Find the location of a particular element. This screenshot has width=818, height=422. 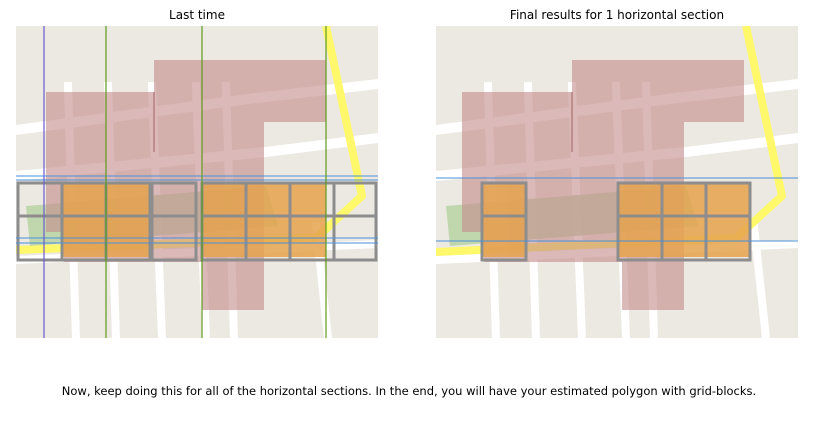

panel-title-right: Final results for 1 horizontal section is located at coordinates (617, 15).